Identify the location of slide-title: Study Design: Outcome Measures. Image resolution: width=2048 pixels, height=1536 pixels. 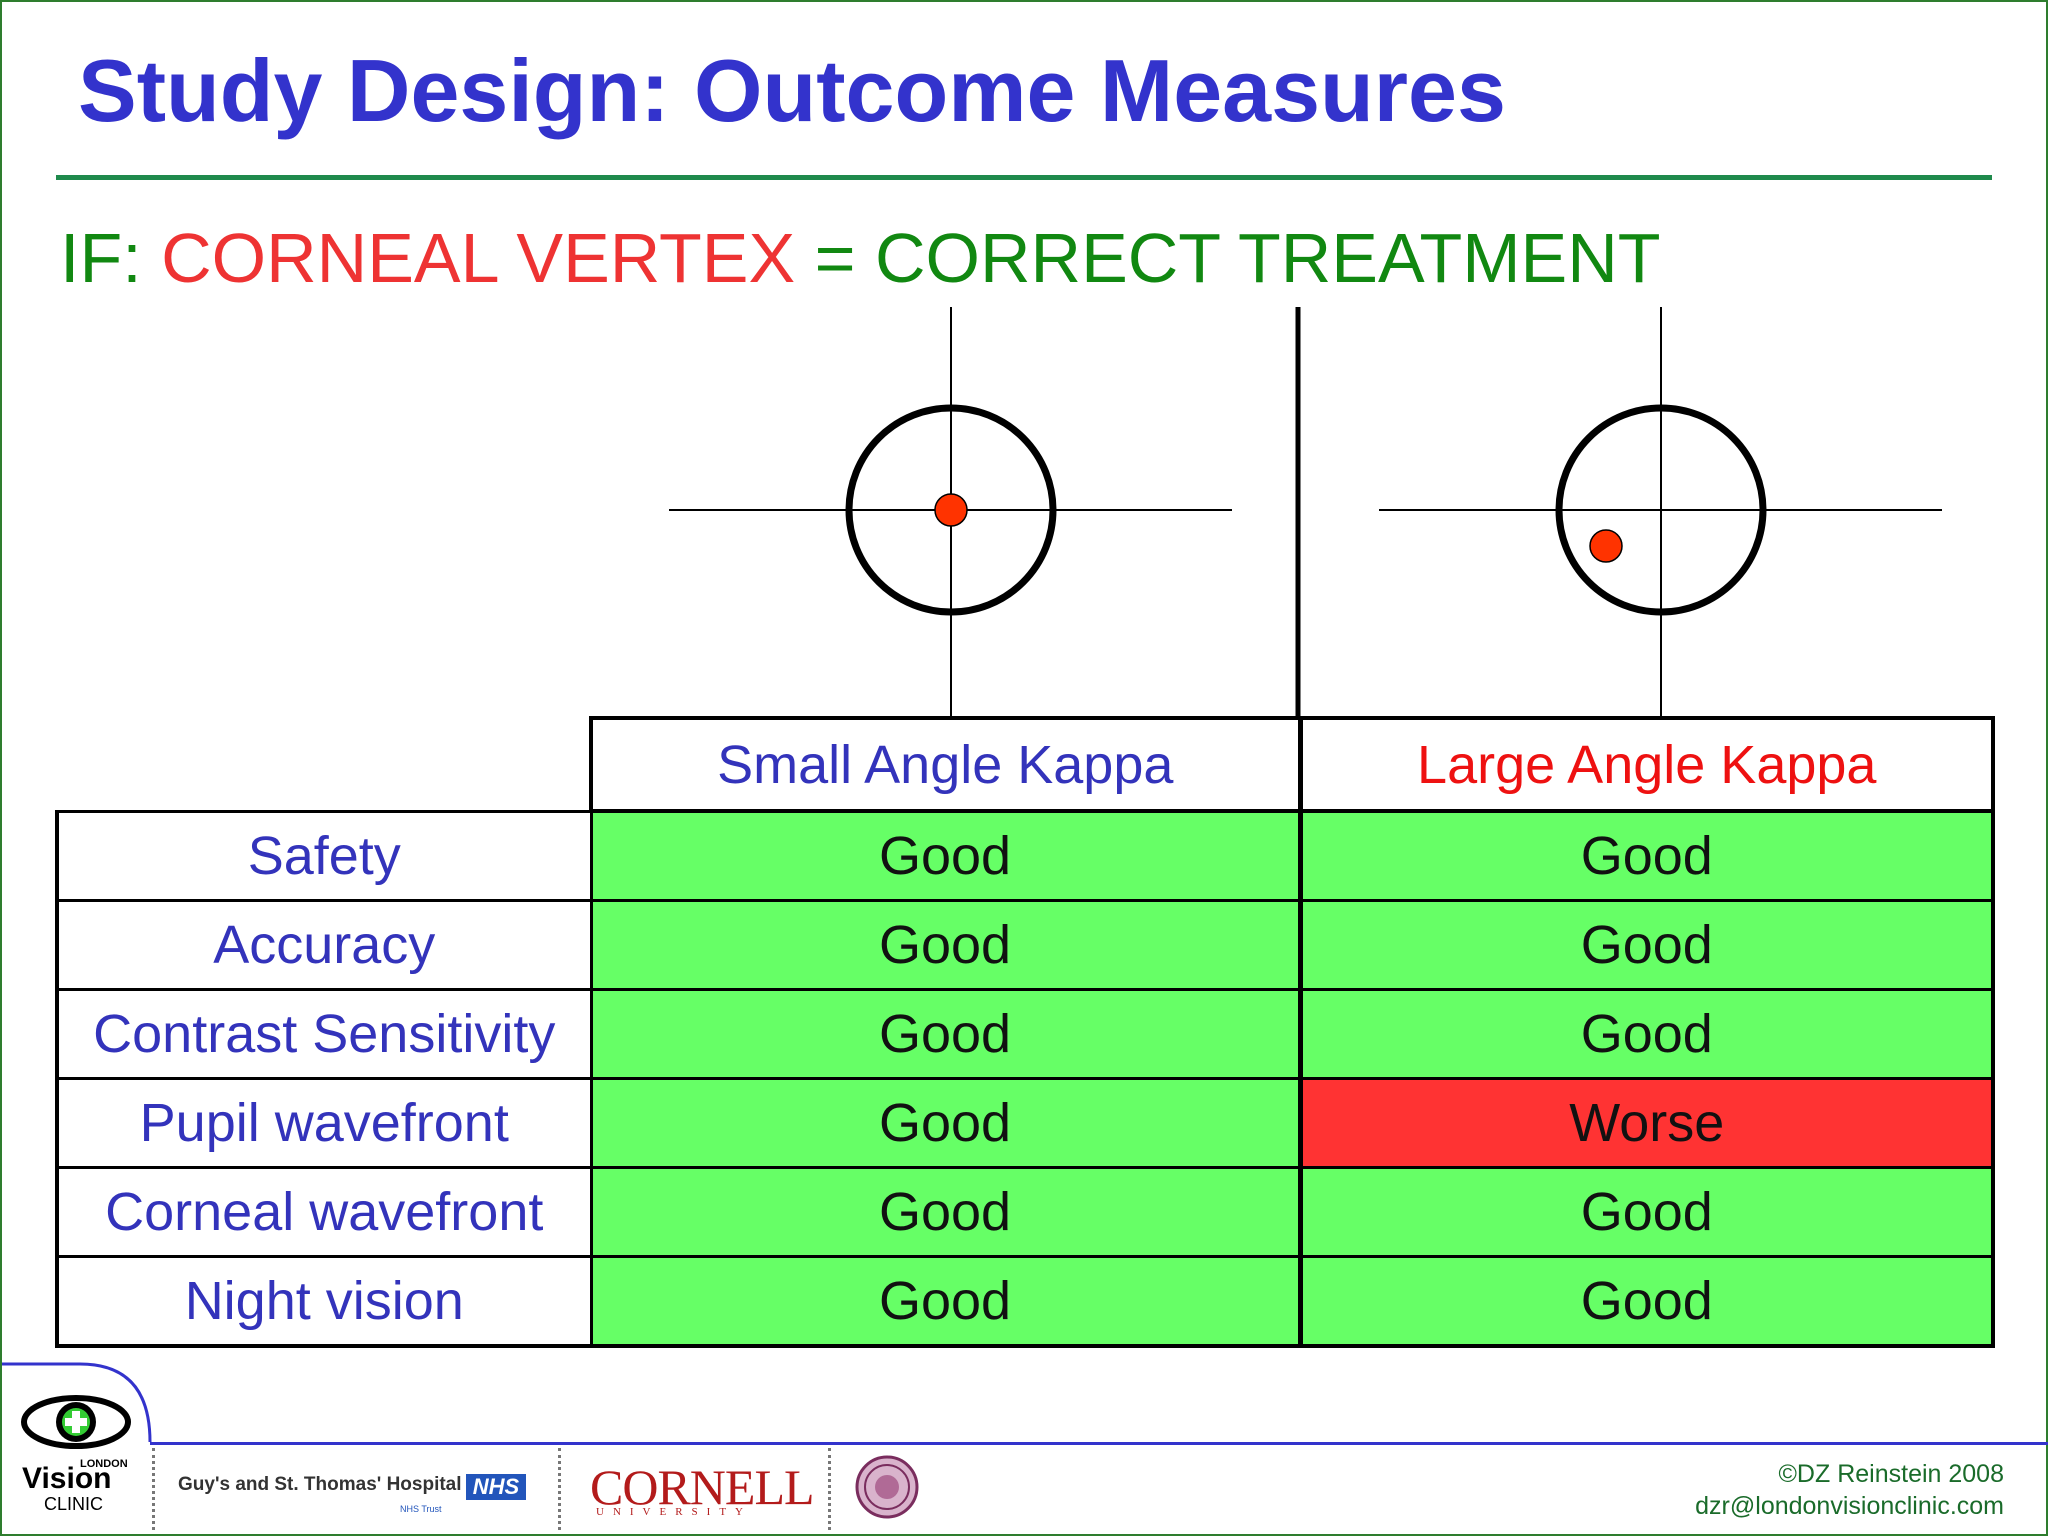
(792, 90).